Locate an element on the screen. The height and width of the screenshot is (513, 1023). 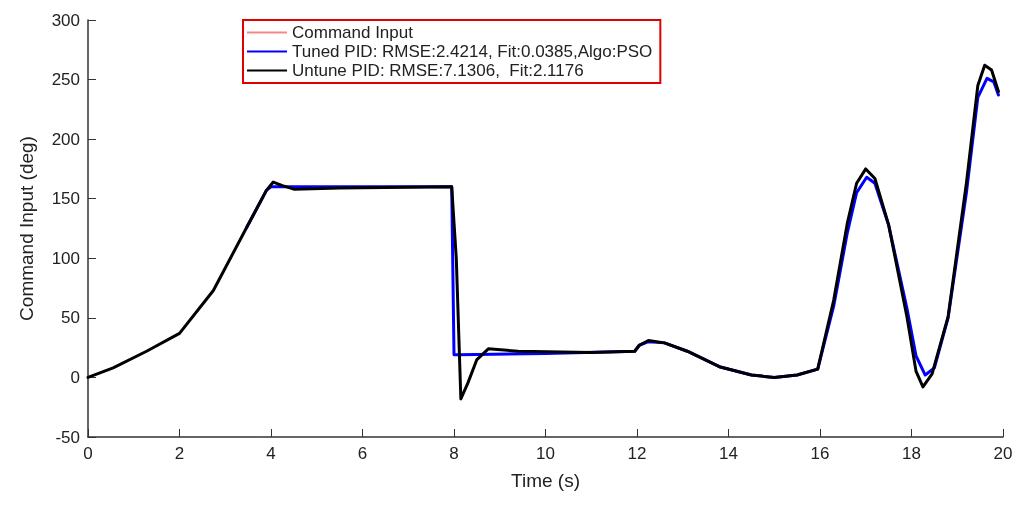
x-tick-label: 0 is located at coordinates (88, 453).